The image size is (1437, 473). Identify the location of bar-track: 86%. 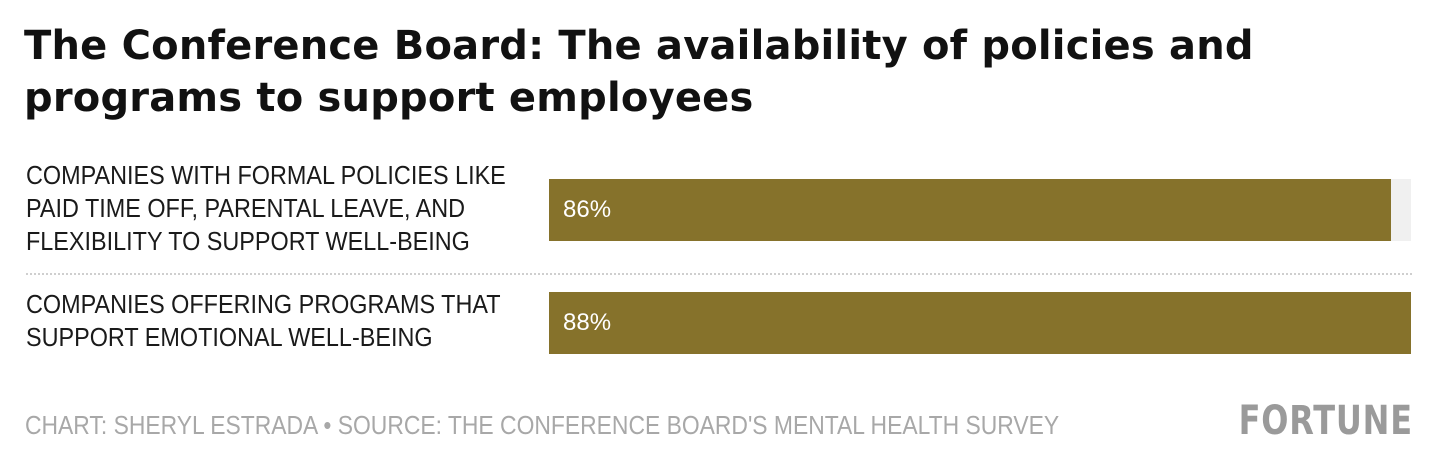
(980, 210).